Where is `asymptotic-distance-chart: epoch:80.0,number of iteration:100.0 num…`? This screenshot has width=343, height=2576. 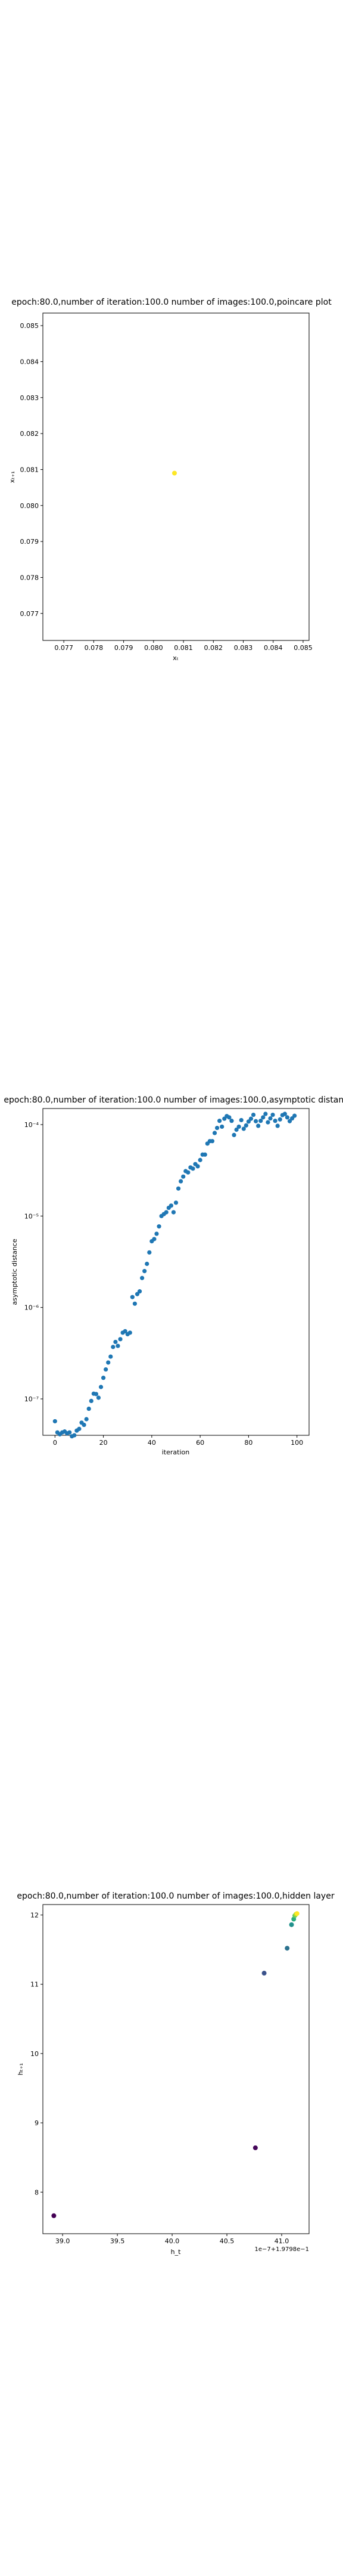 asymptotic-distance-chart: epoch:80.0,number of iteration:100.0 num… is located at coordinates (173, 1276).